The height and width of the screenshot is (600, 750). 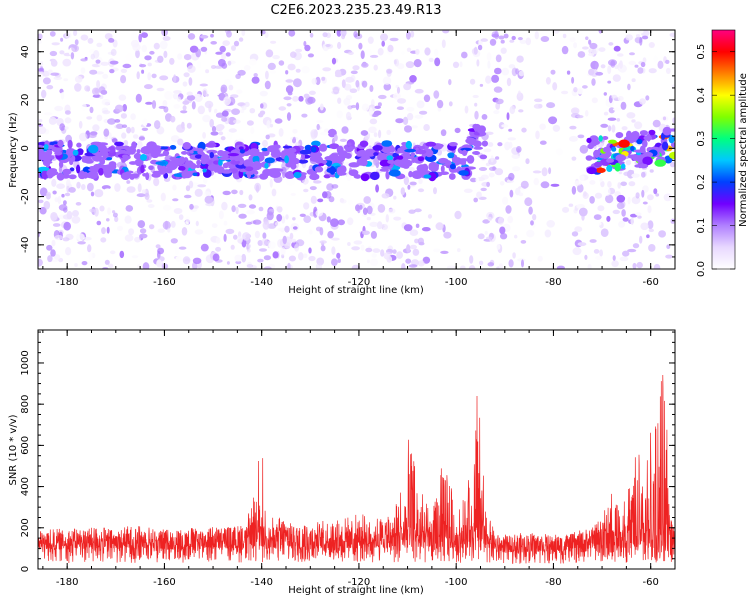 I want to click on x-tick-label: -80, so click(x=553, y=582).